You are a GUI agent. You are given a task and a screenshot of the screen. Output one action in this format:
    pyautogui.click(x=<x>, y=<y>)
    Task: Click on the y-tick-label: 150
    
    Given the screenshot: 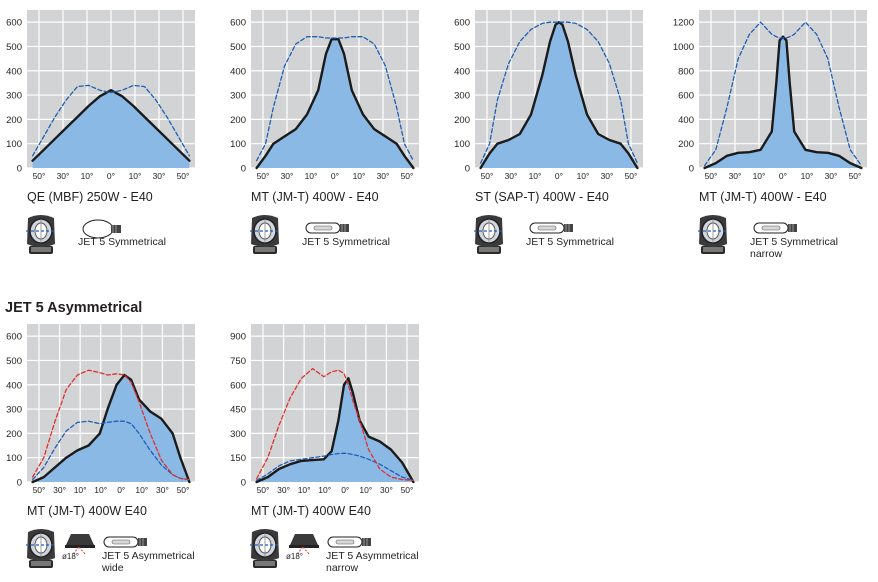 What is the action you would take?
    pyautogui.click(x=238, y=458)
    